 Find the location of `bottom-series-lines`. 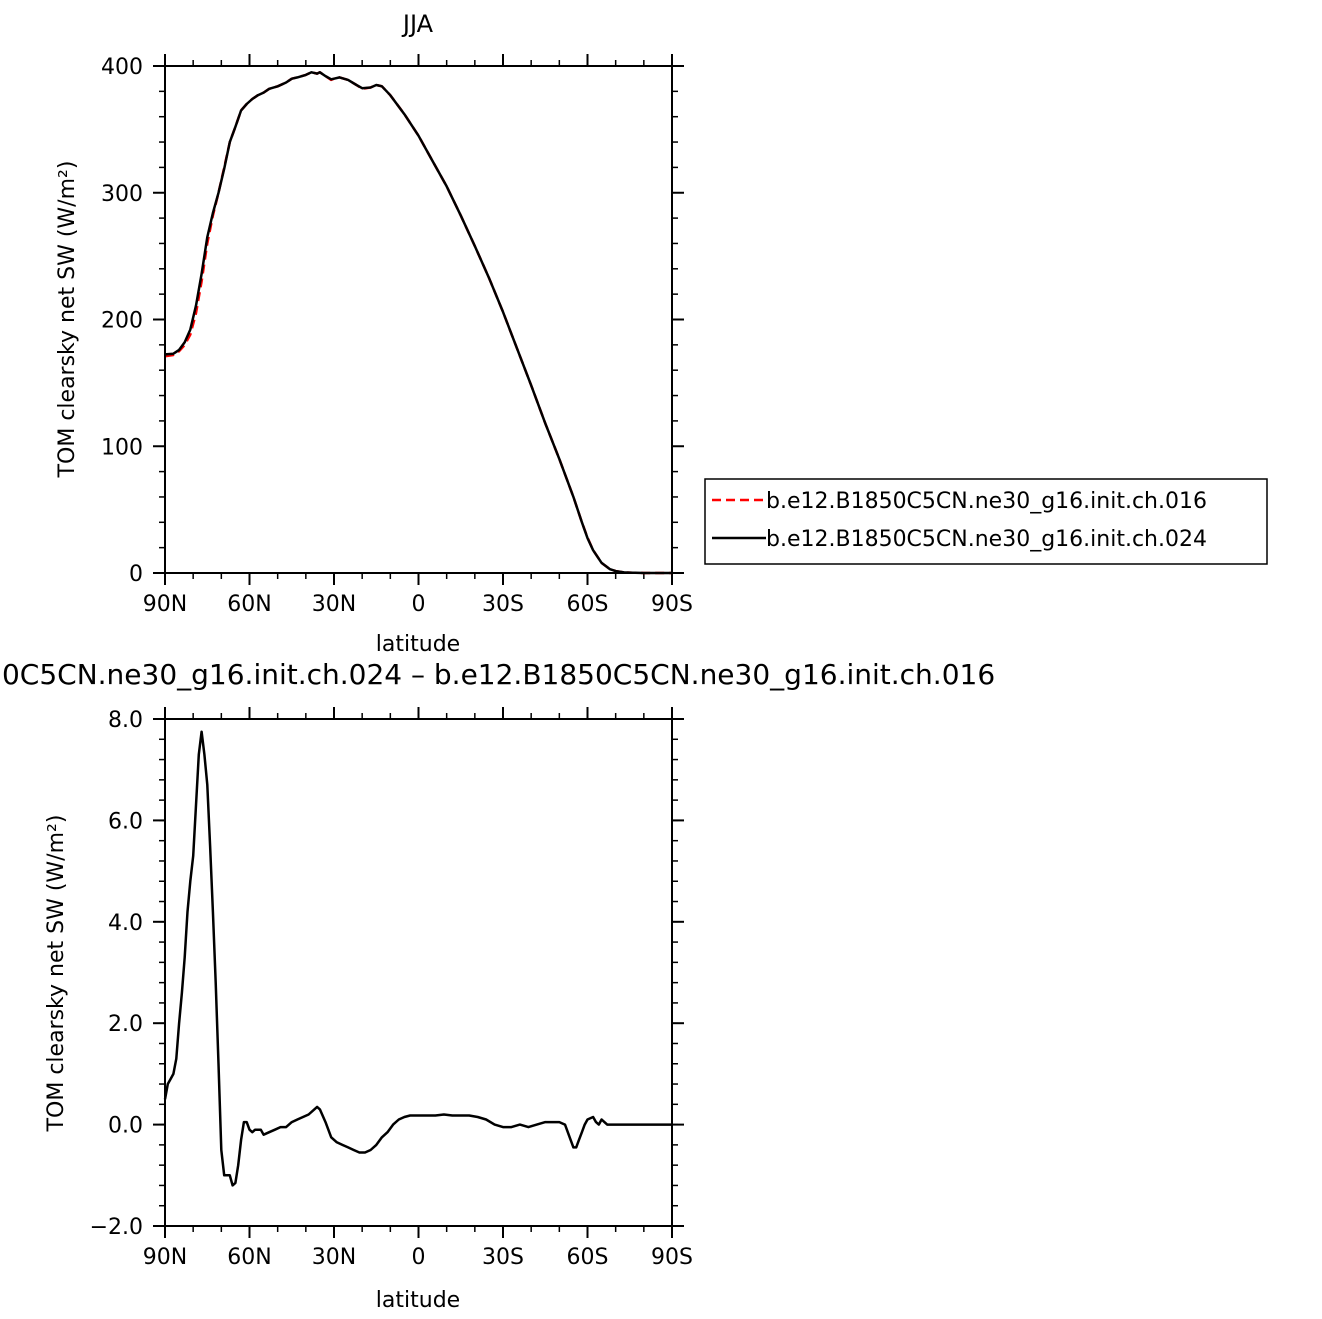

bottom-series-lines is located at coordinates (417, 958).